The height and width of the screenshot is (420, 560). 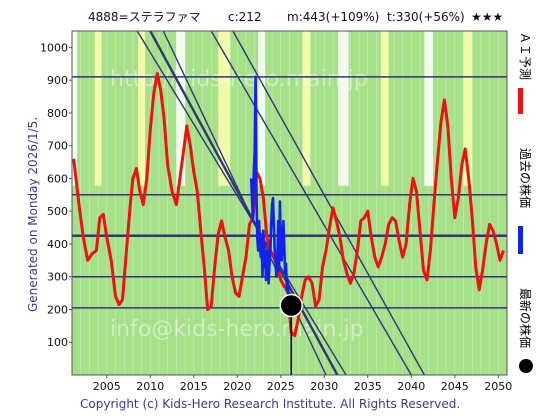 I want to click on y-tick-label: 800, so click(x=57, y=113).